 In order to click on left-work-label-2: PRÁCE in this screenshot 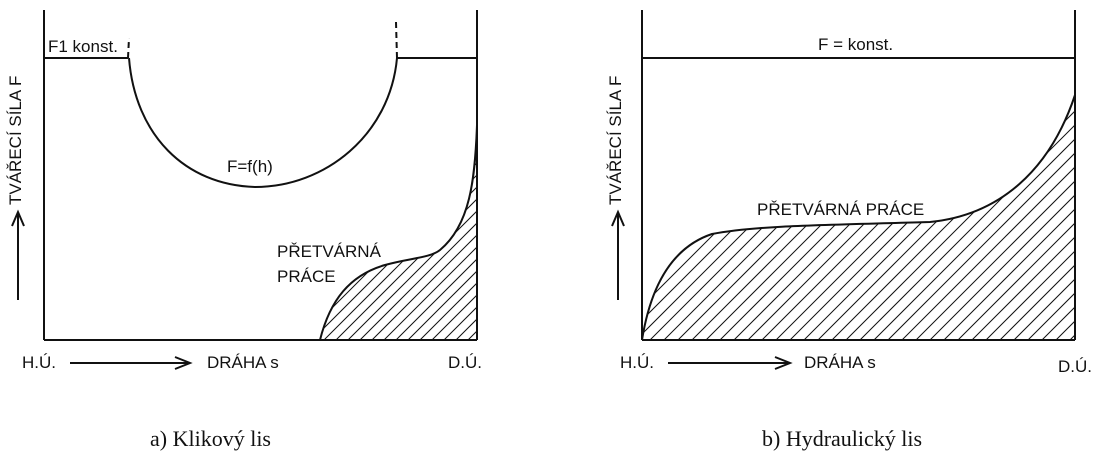, I will do `click(306, 276)`.